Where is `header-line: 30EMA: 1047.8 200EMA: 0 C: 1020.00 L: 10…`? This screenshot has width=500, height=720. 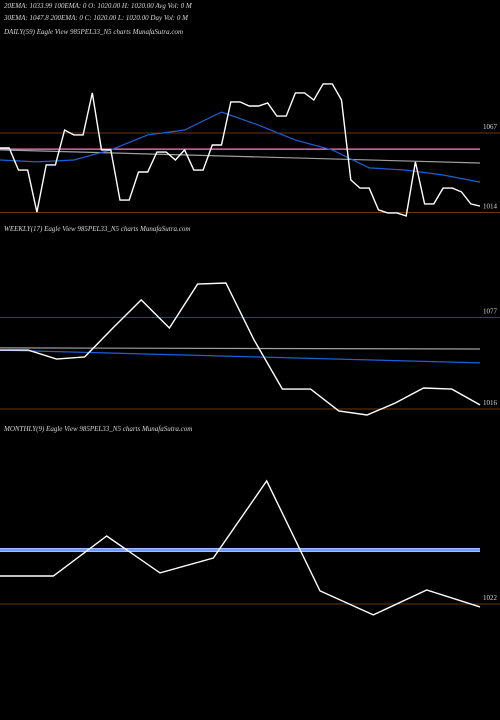
header-line: 30EMA: 1047.8 200EMA: 0 C: 1020.00 L: 10… is located at coordinates (96, 18).